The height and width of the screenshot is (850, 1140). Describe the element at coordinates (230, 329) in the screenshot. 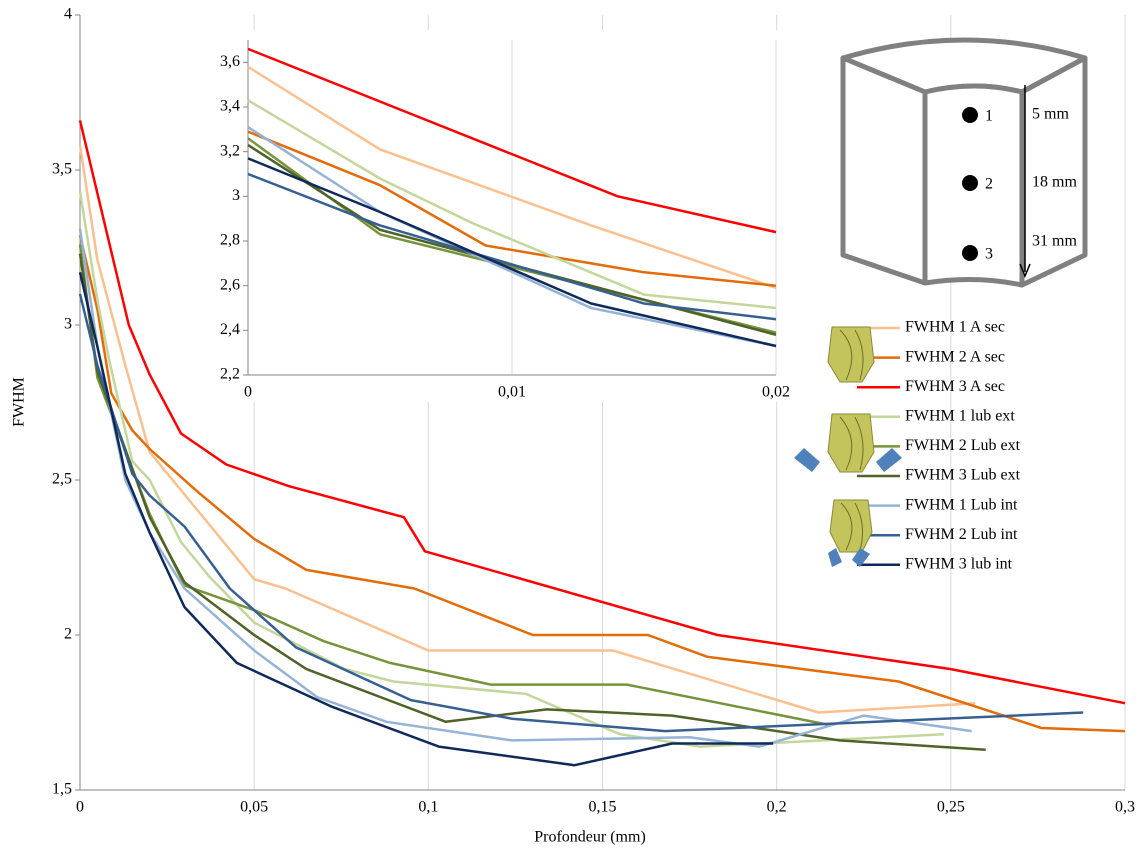

I see `y-tick-label: 2,4` at that location.